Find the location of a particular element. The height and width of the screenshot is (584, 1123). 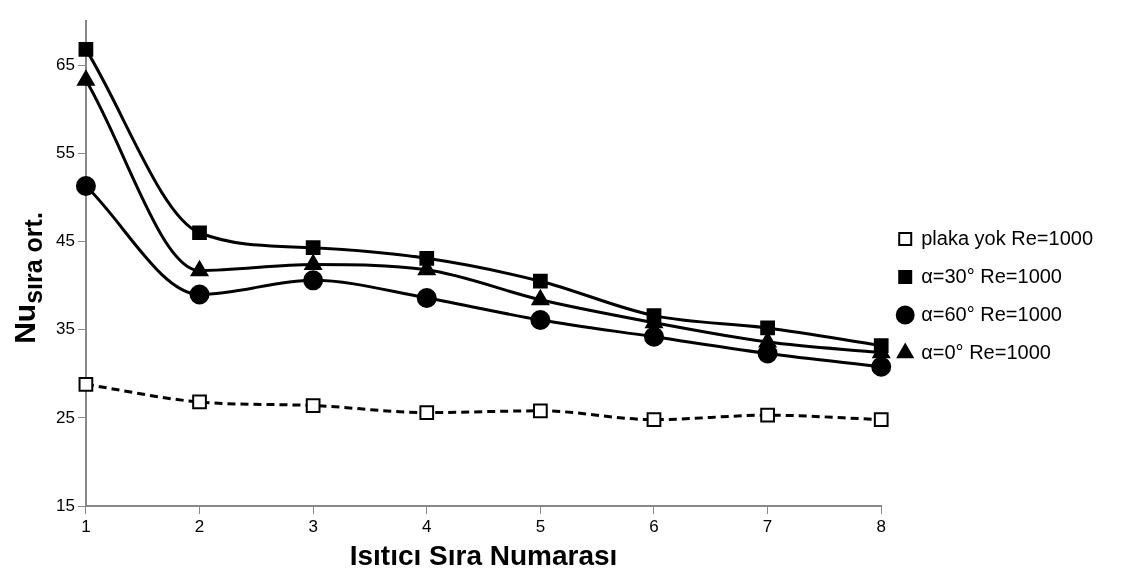

y-tick-label: 45 is located at coordinates (65, 241).